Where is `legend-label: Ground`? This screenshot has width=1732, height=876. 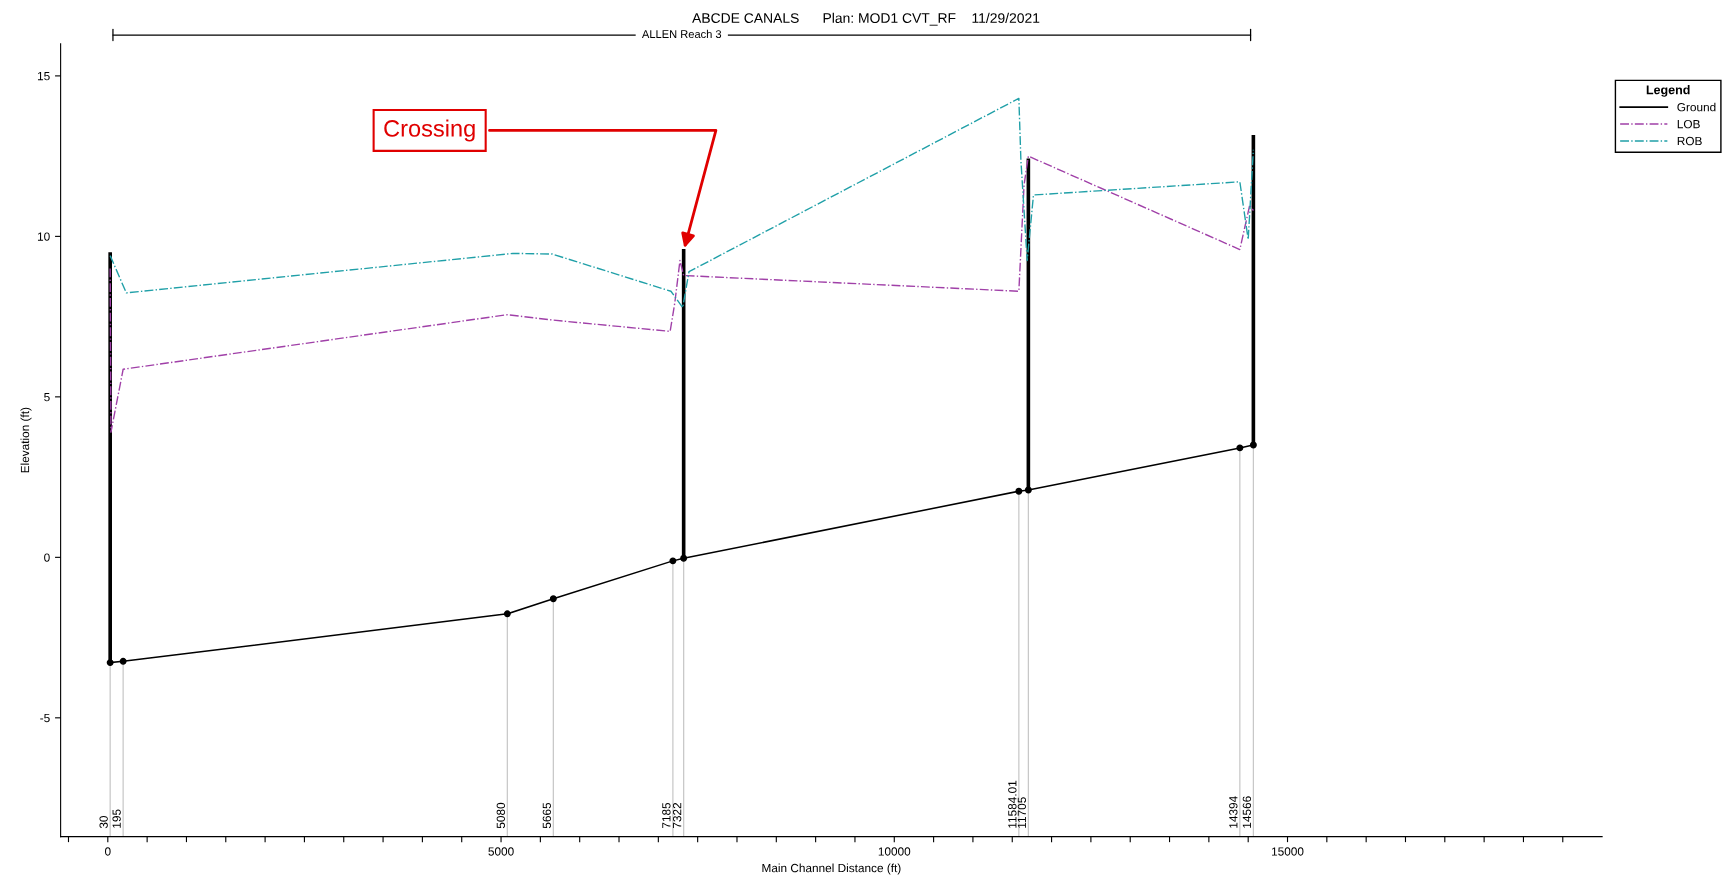
legend-label: Ground is located at coordinates (1696, 107).